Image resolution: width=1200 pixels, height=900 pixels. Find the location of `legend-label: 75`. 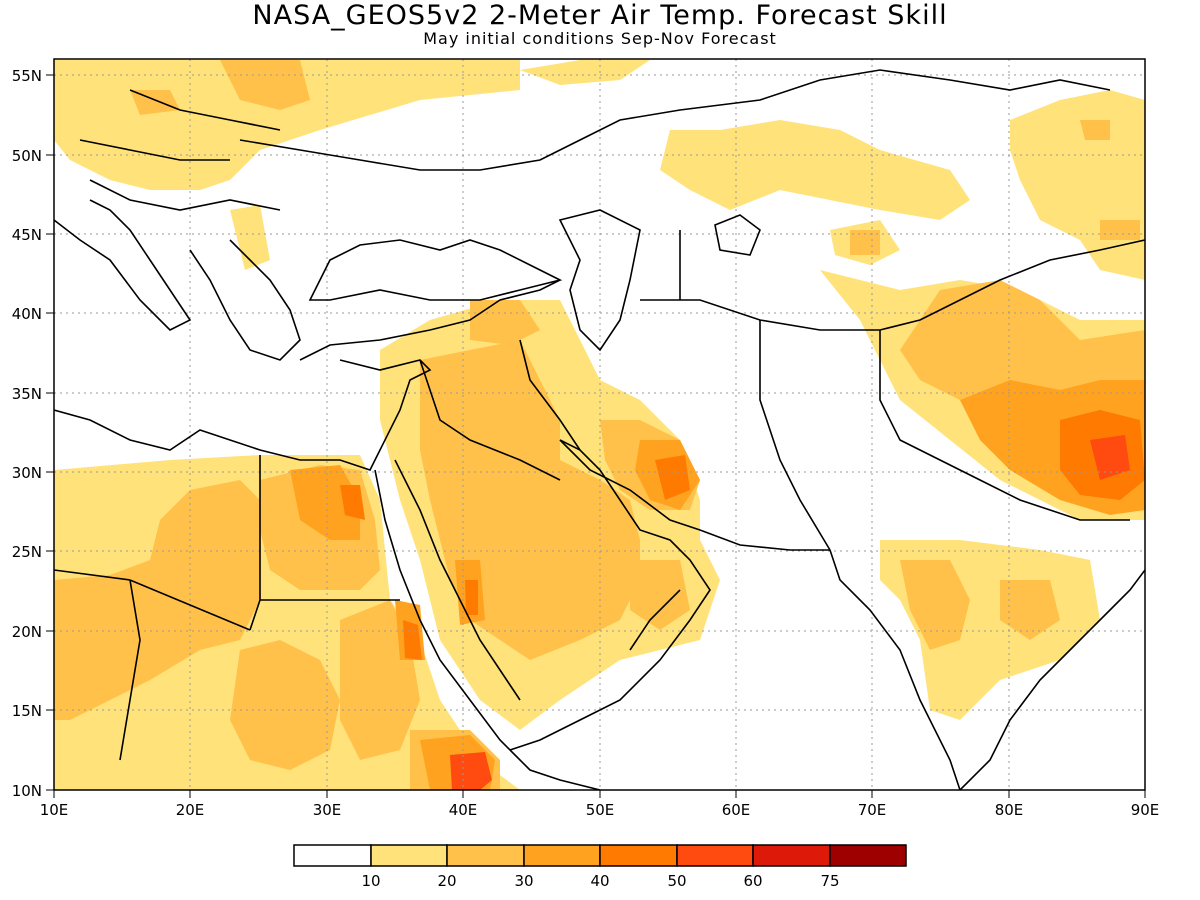

legend-label: 75 is located at coordinates (829, 881).